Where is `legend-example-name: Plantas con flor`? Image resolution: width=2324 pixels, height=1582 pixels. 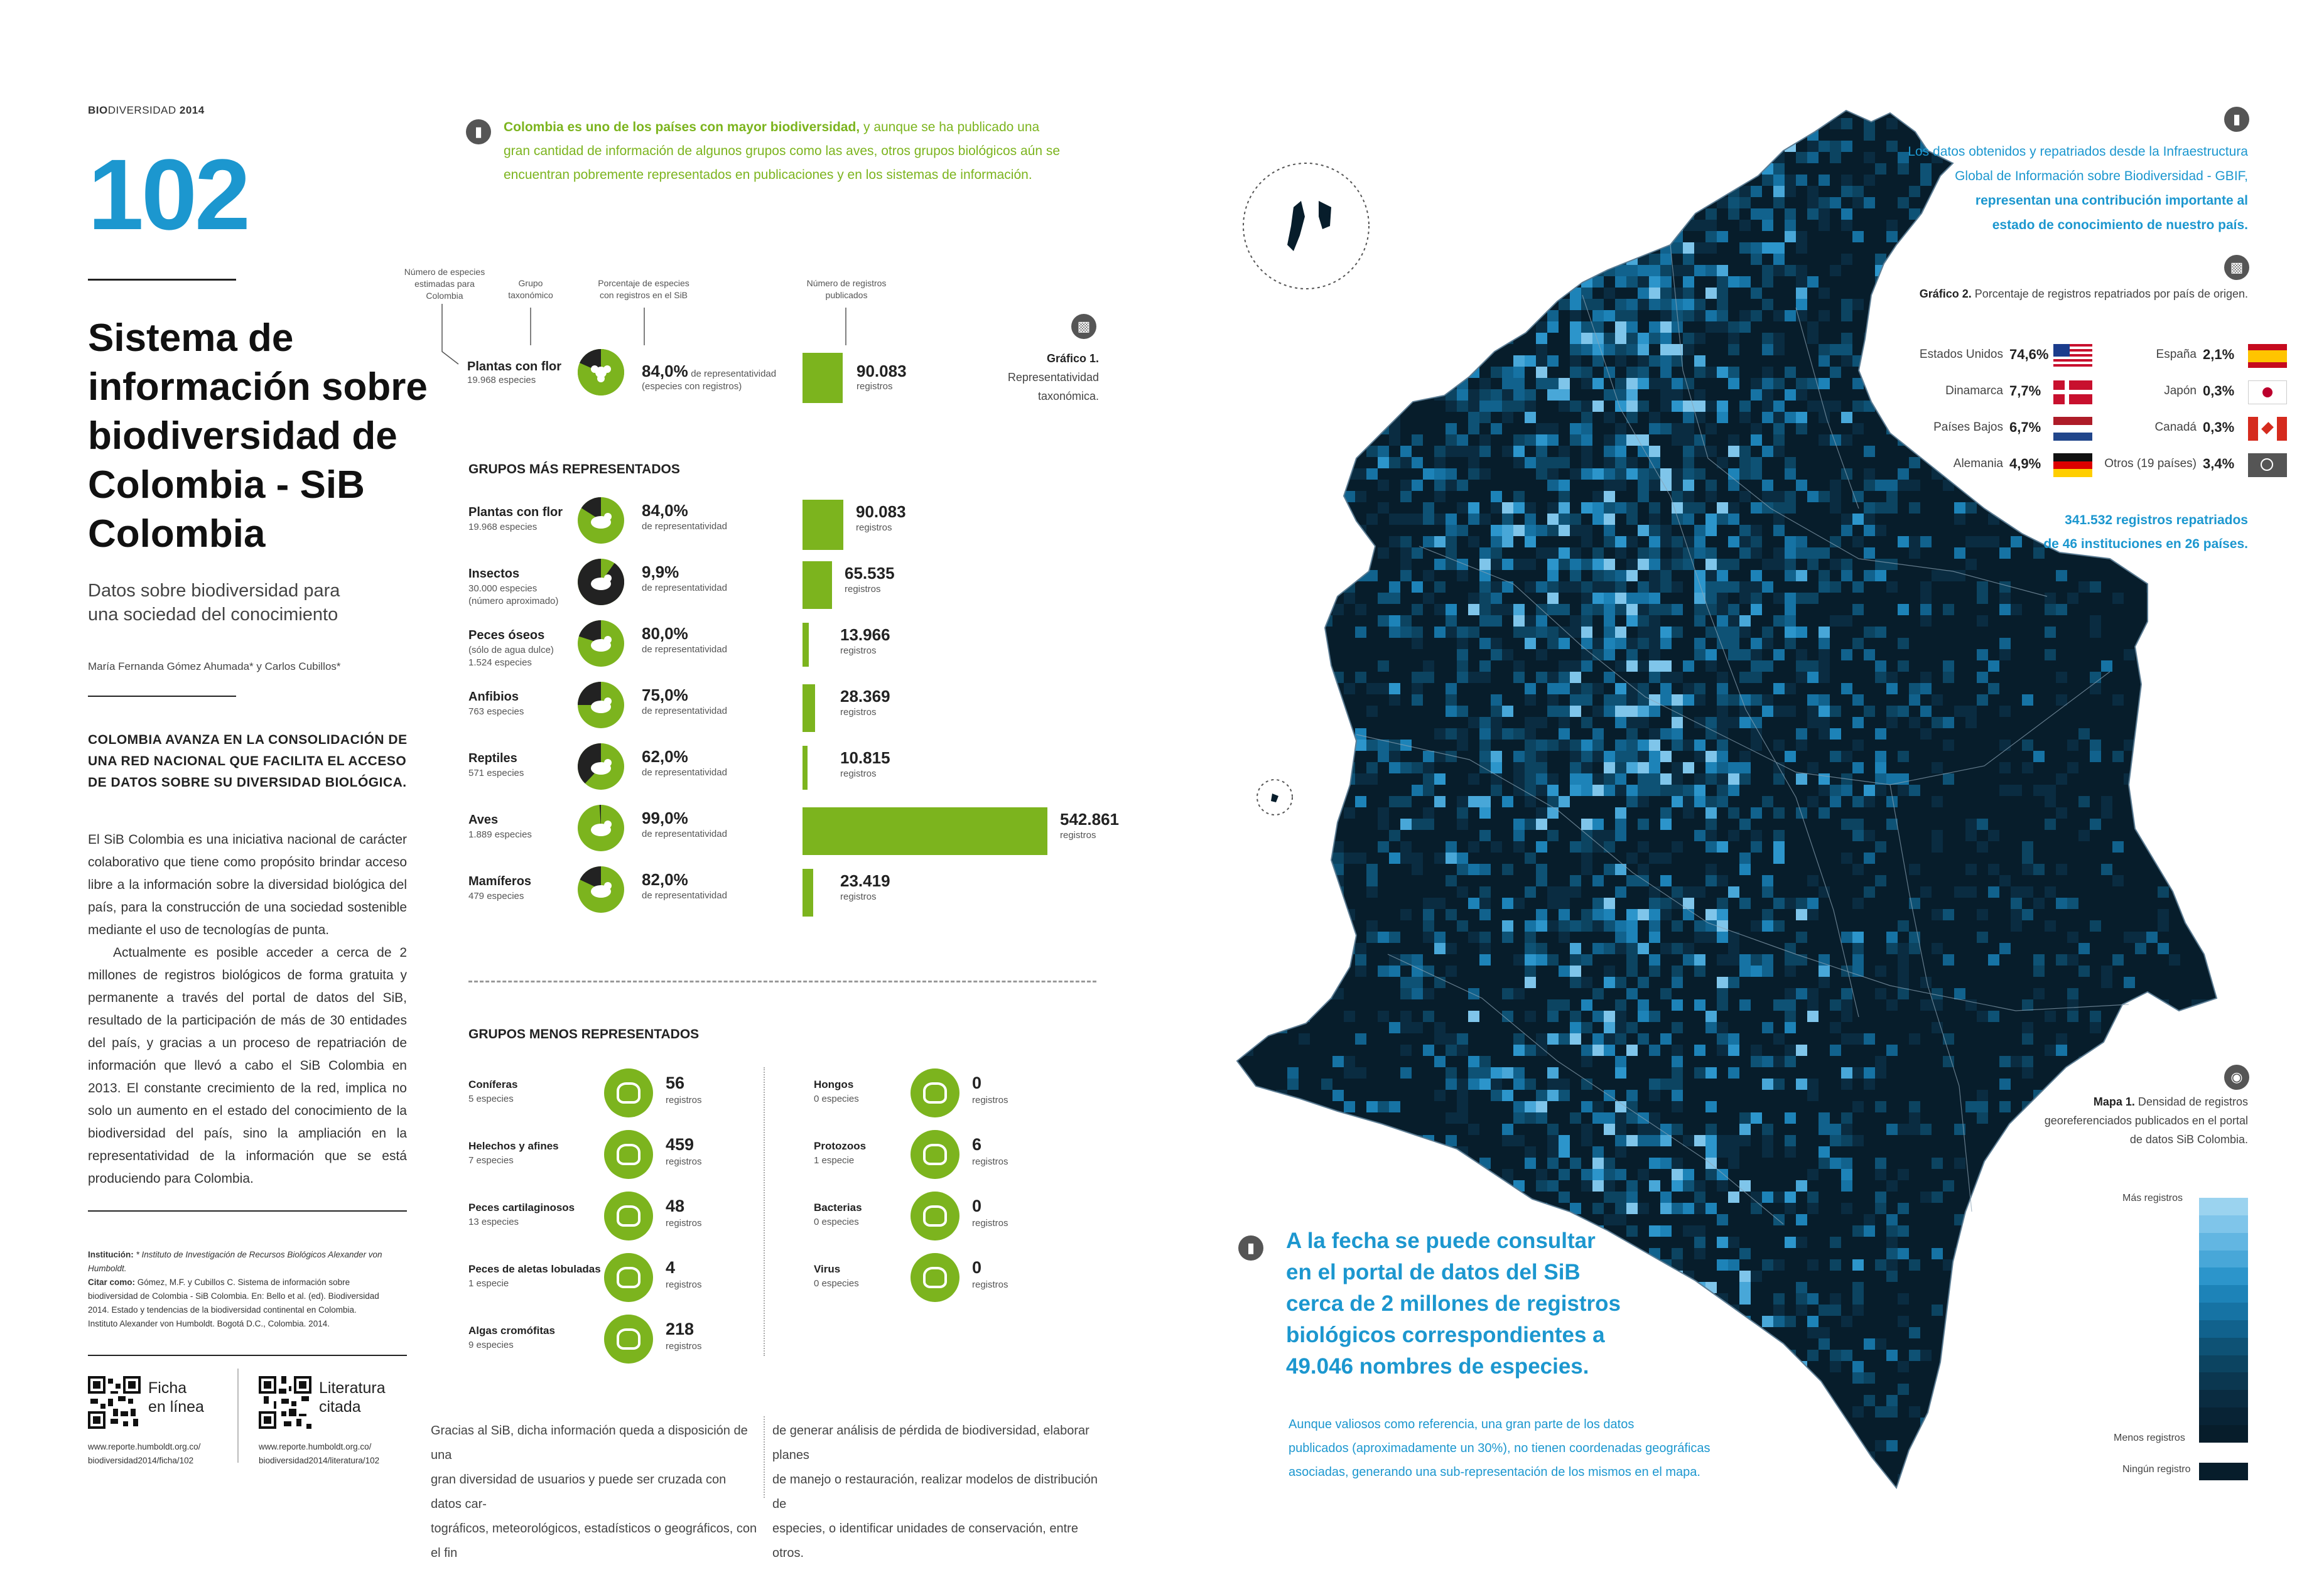
legend-example-name: Plantas con flor is located at coordinates (514, 367).